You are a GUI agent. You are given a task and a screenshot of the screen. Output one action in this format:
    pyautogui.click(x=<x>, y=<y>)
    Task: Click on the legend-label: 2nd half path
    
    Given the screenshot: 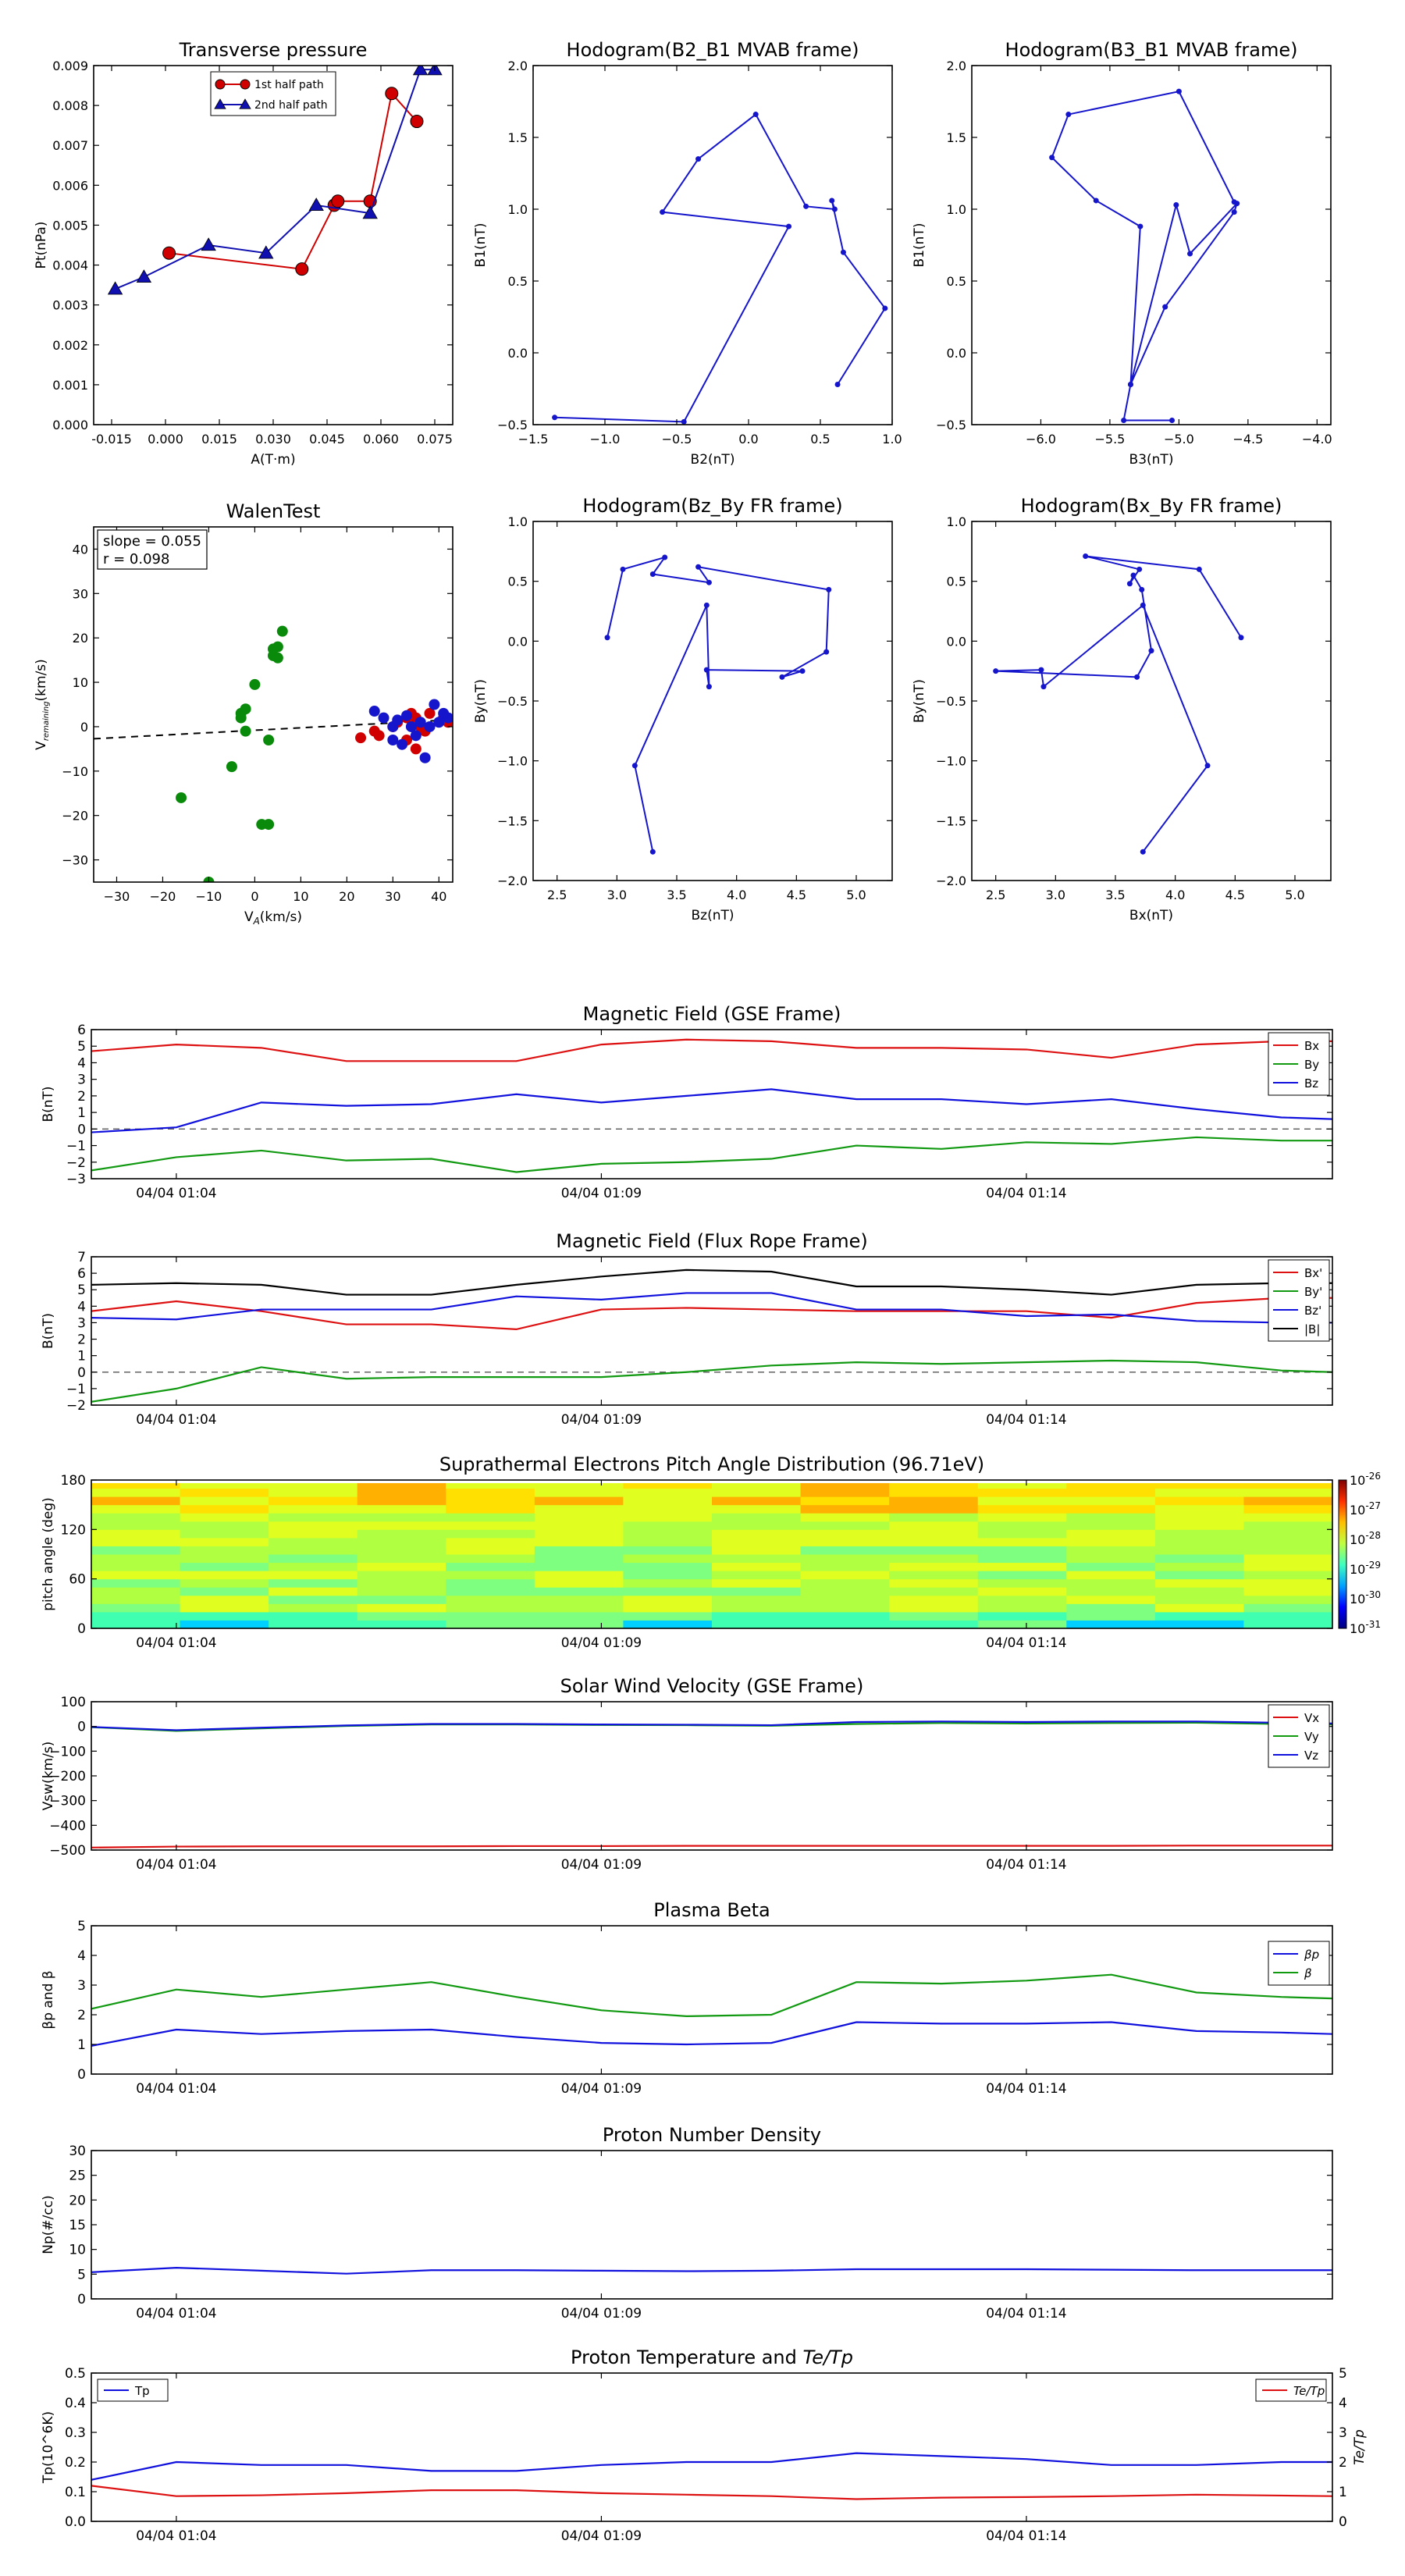 What is the action you would take?
    pyautogui.click(x=291, y=105)
    